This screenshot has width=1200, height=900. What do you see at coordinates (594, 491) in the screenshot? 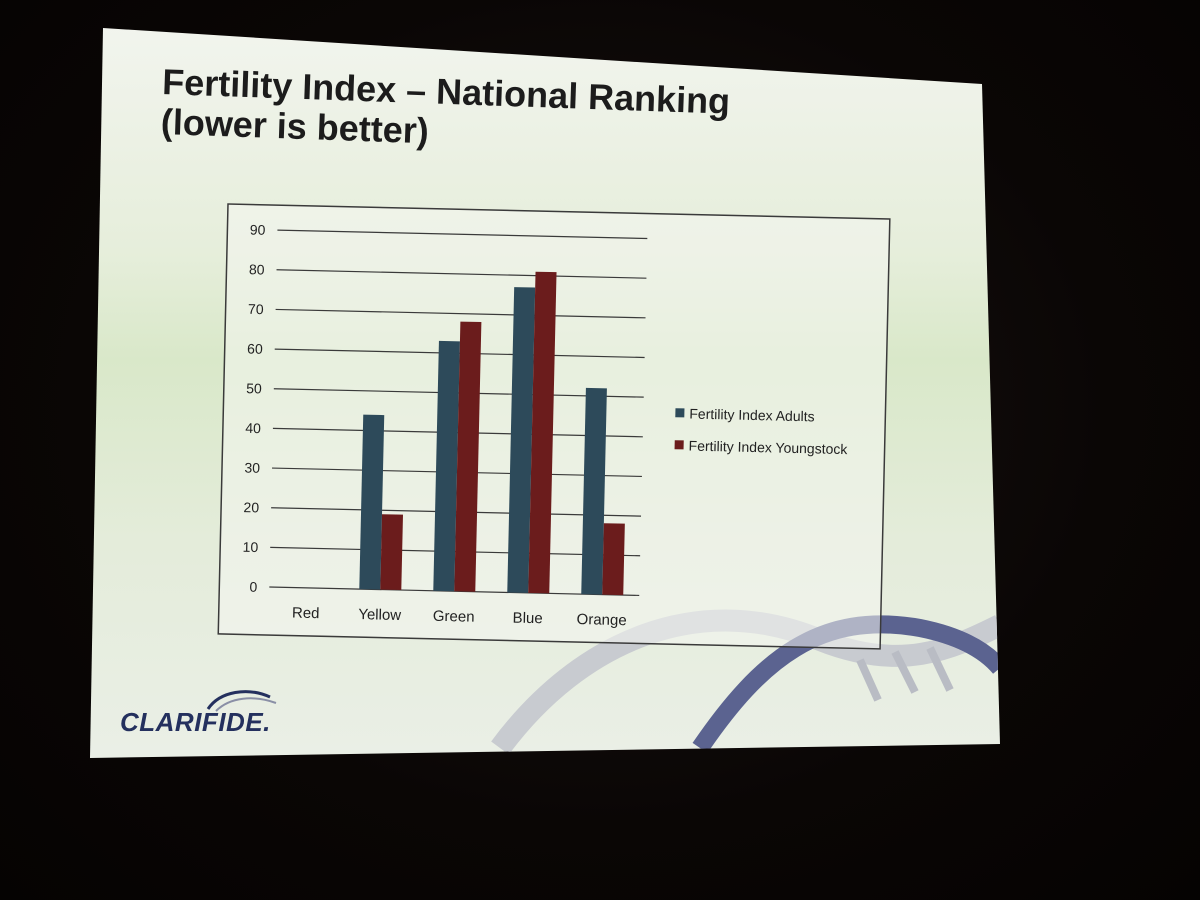
I see `bar-fertility-index-adults-orange` at bounding box center [594, 491].